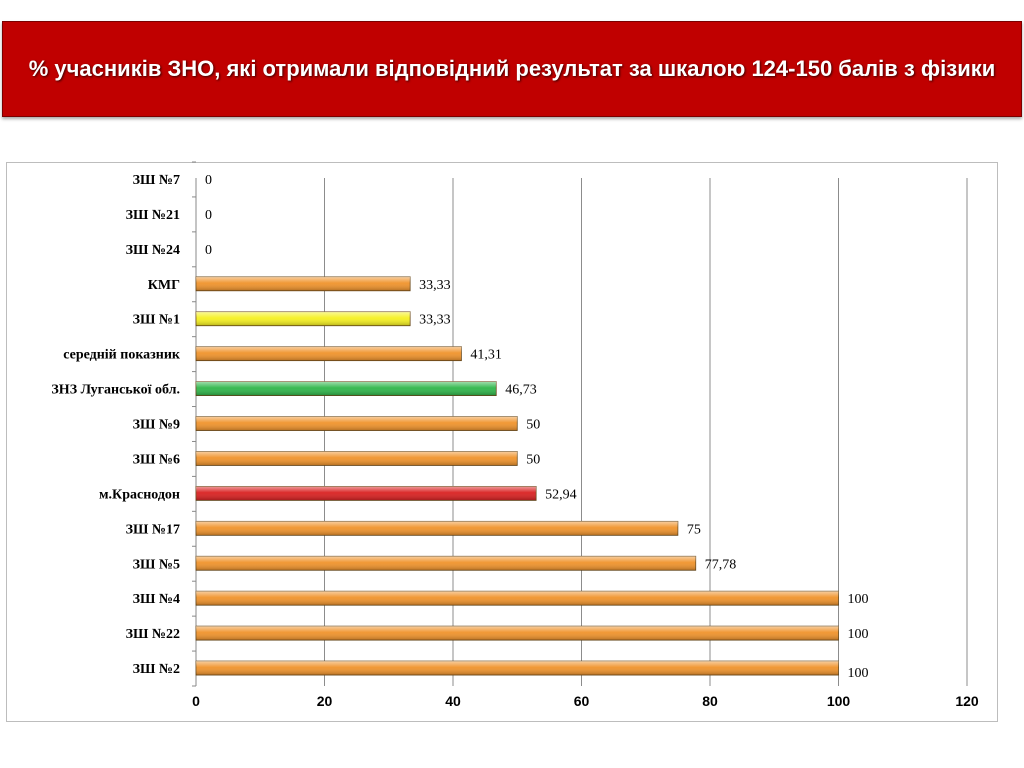 The image size is (1024, 768). I want to click on category-label: ЗШ №17, so click(153, 529).